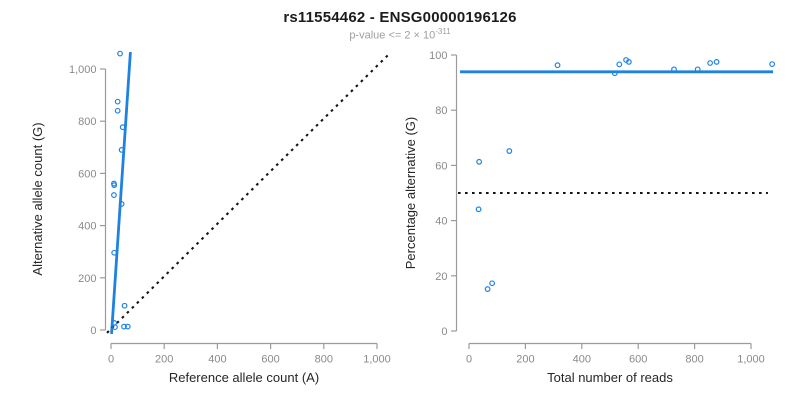 The image size is (800, 400). What do you see at coordinates (438, 56) in the screenshot?
I see `y-tick-label: 100` at bounding box center [438, 56].